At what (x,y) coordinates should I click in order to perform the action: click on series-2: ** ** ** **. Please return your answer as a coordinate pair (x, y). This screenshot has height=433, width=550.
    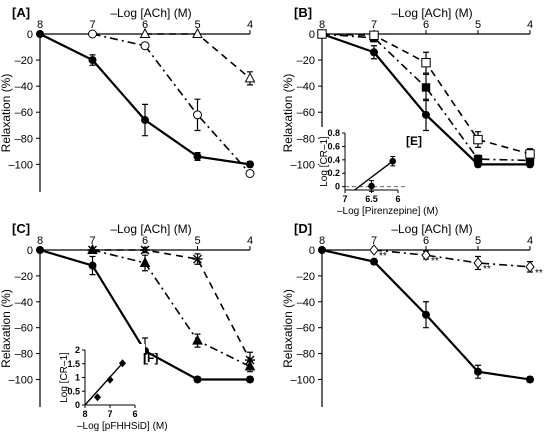
    Looking at the image, I should click on (456, 261).